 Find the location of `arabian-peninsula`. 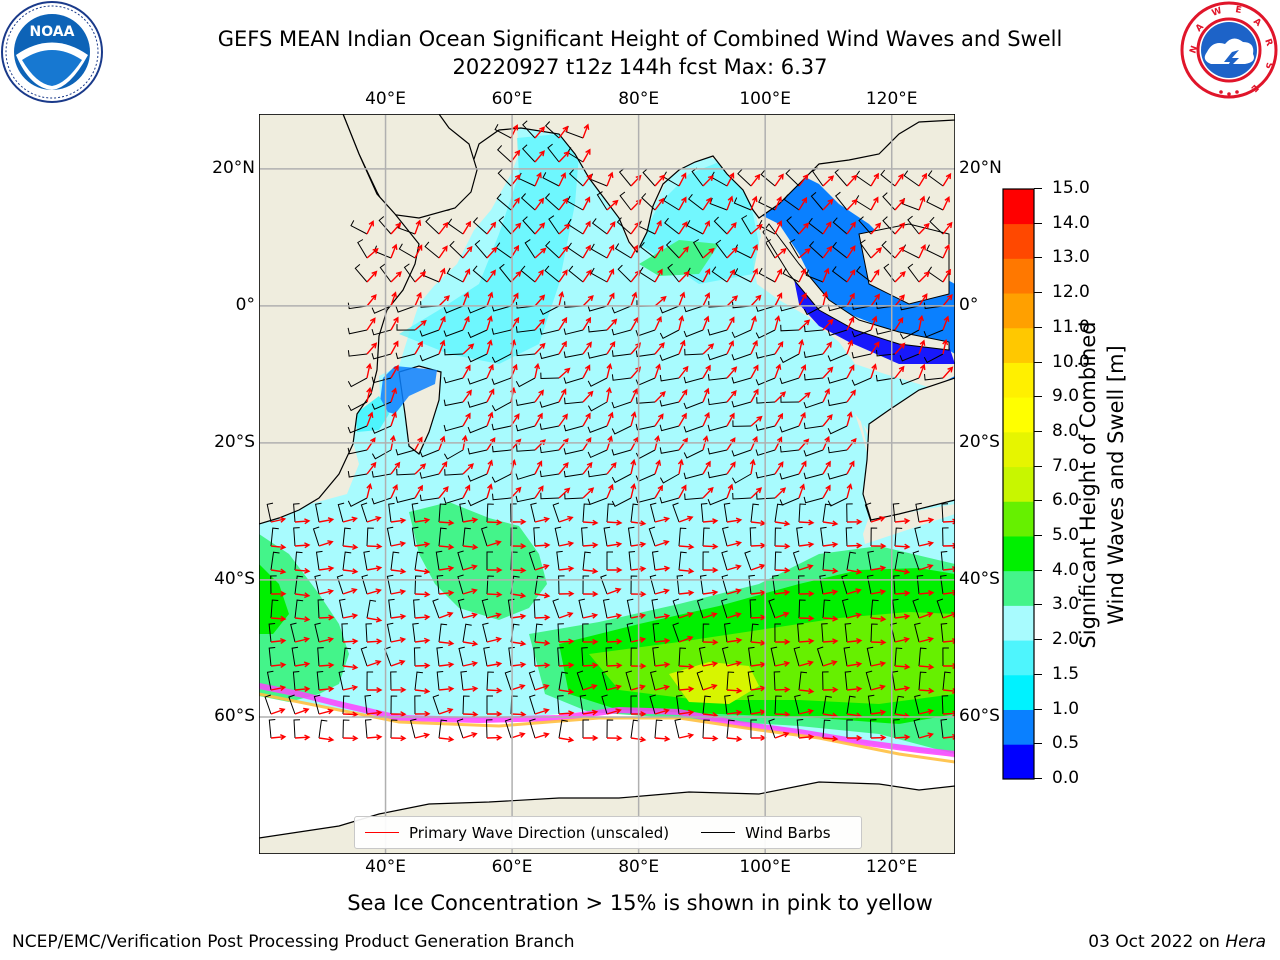

arabian-peninsula is located at coordinates (410, 166).